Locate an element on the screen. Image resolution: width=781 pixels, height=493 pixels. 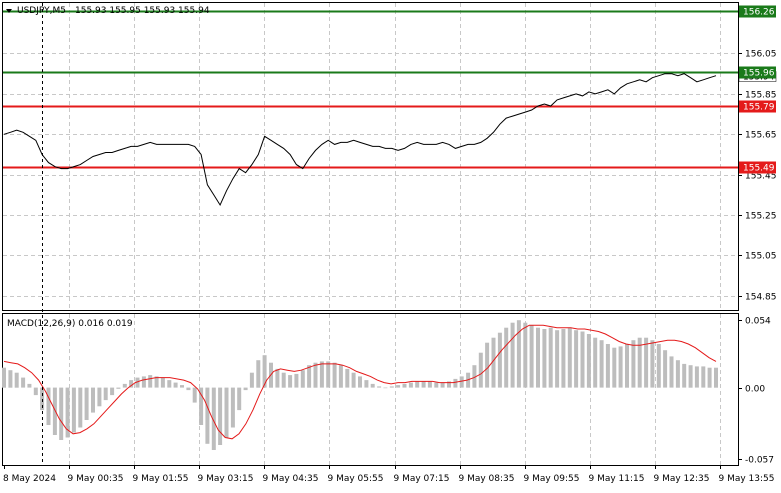
level-tag-label: 155.79 is located at coordinates (759, 108).